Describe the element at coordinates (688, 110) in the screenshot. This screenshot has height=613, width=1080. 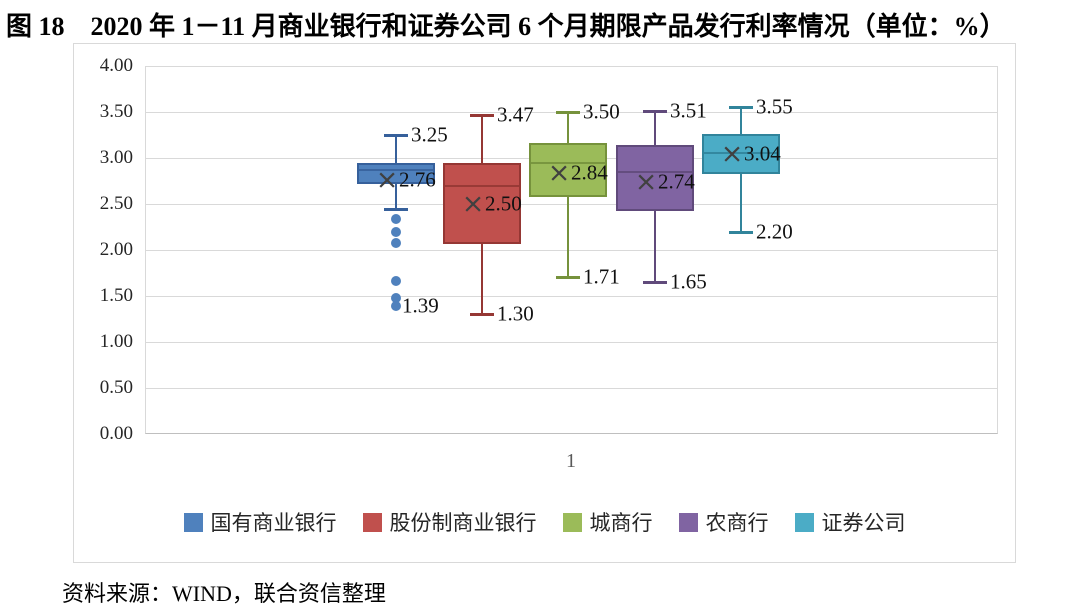
I see `whisker-high-label: 3.51` at that location.